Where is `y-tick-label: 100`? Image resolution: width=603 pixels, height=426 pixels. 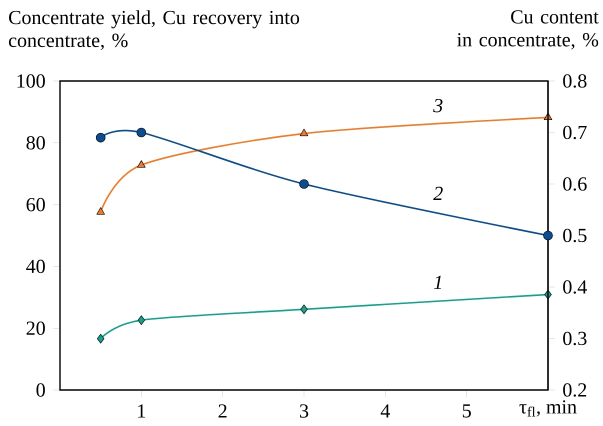 y-tick-label: 100 is located at coordinates (31, 81).